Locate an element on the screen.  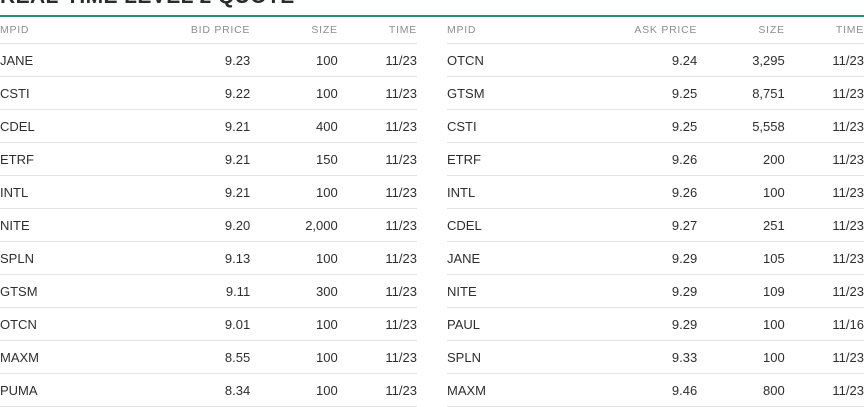
ask-cell-size: 200 is located at coordinates (741, 159).